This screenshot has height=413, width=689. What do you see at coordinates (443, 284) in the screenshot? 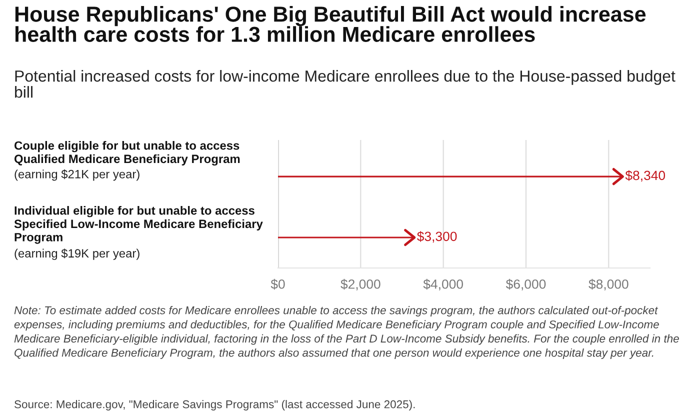
I see `x-tick-label: $4,000` at bounding box center [443, 284].